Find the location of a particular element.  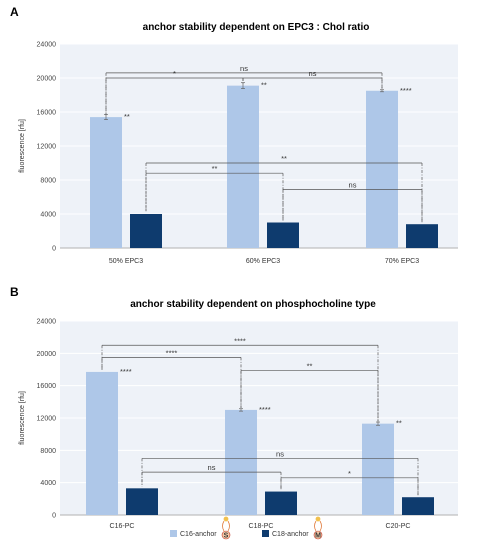

x-tick-label: 50% EPC3 is located at coordinates (126, 261).